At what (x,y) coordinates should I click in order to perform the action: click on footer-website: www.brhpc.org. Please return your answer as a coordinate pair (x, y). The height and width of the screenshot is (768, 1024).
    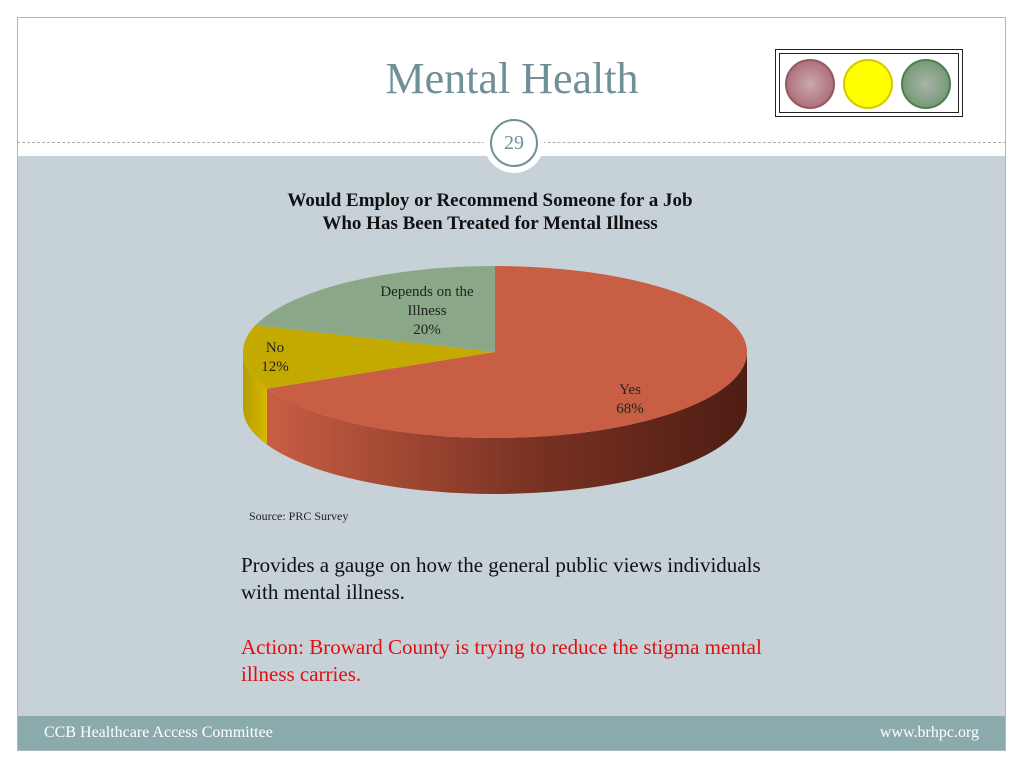
    Looking at the image, I should click on (929, 732).